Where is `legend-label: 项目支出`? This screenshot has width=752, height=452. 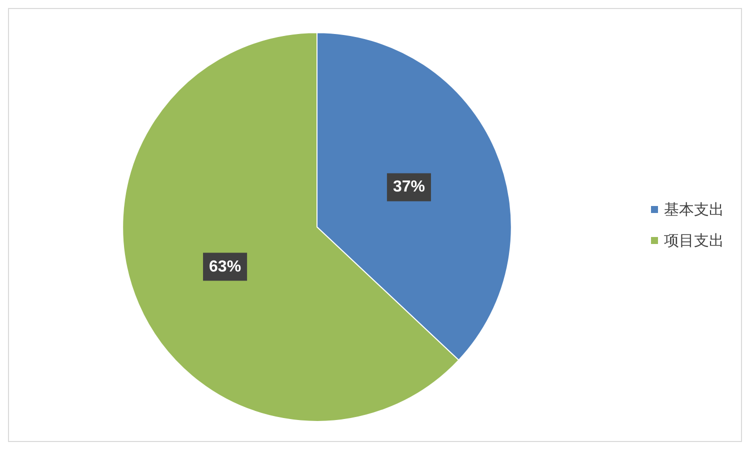
legend-label: 项目支出 is located at coordinates (694, 241).